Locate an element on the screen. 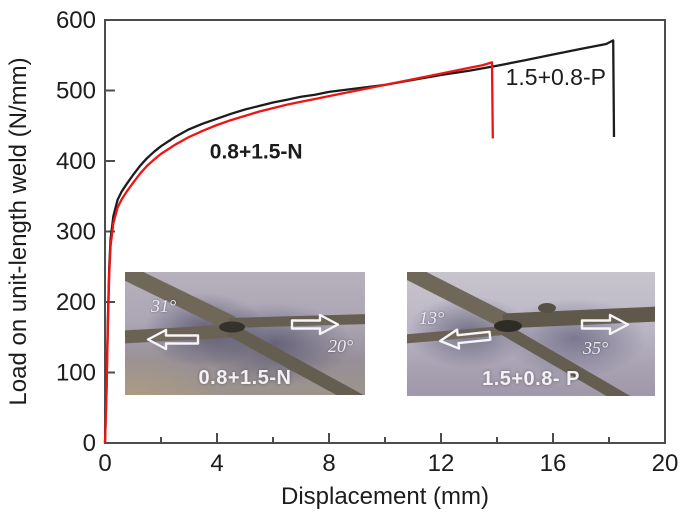 Image resolution: width=700 pixels, height=518 pixels. x-tick-label: 0 is located at coordinates (104, 463).